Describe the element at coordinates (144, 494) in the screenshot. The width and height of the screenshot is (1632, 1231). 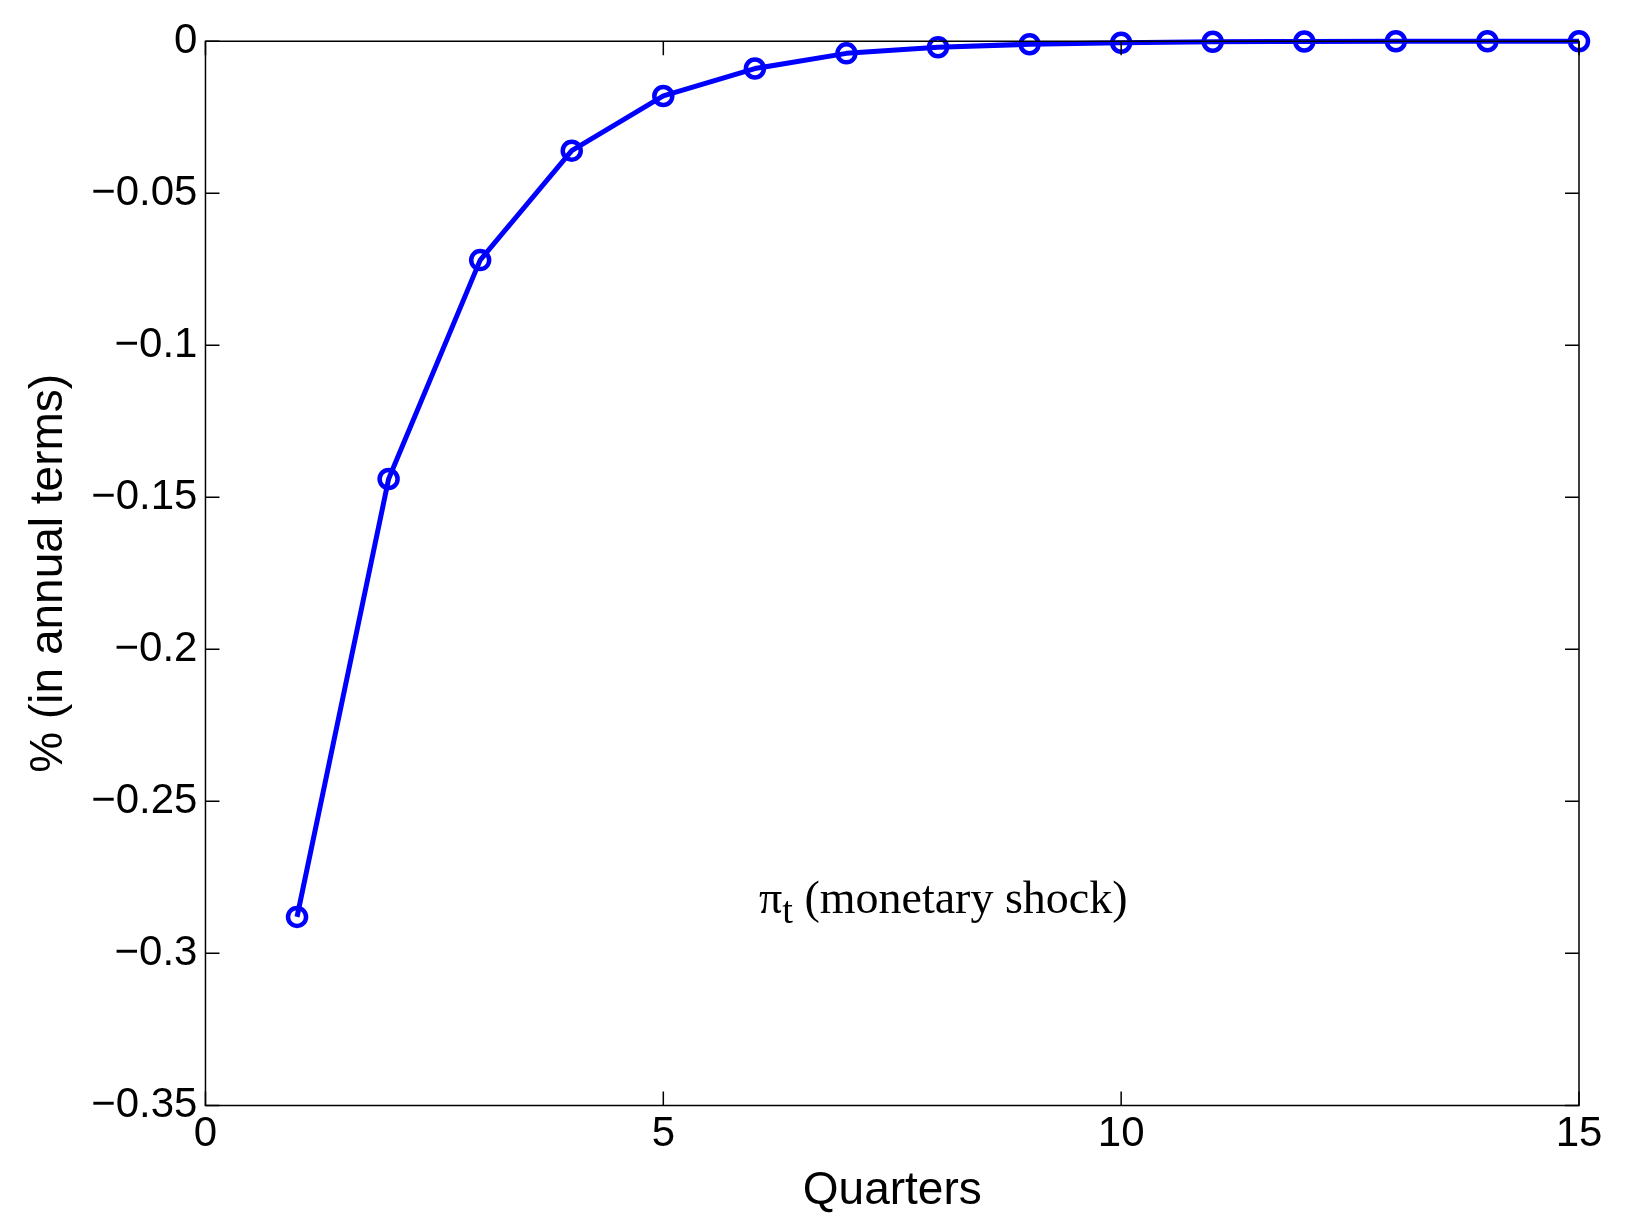
I see `y-tick-label: −0.15` at that location.